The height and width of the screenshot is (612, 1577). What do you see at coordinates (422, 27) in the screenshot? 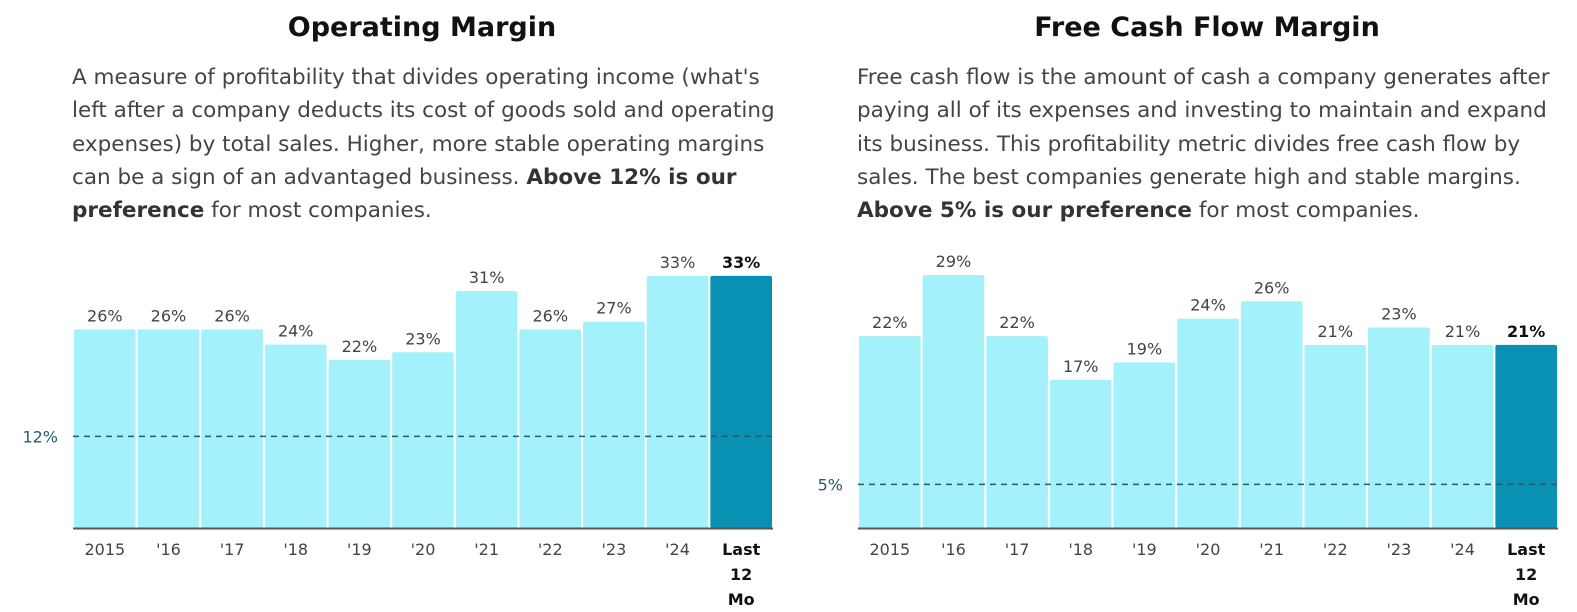
I see `panel-title: Operating Margin` at bounding box center [422, 27].